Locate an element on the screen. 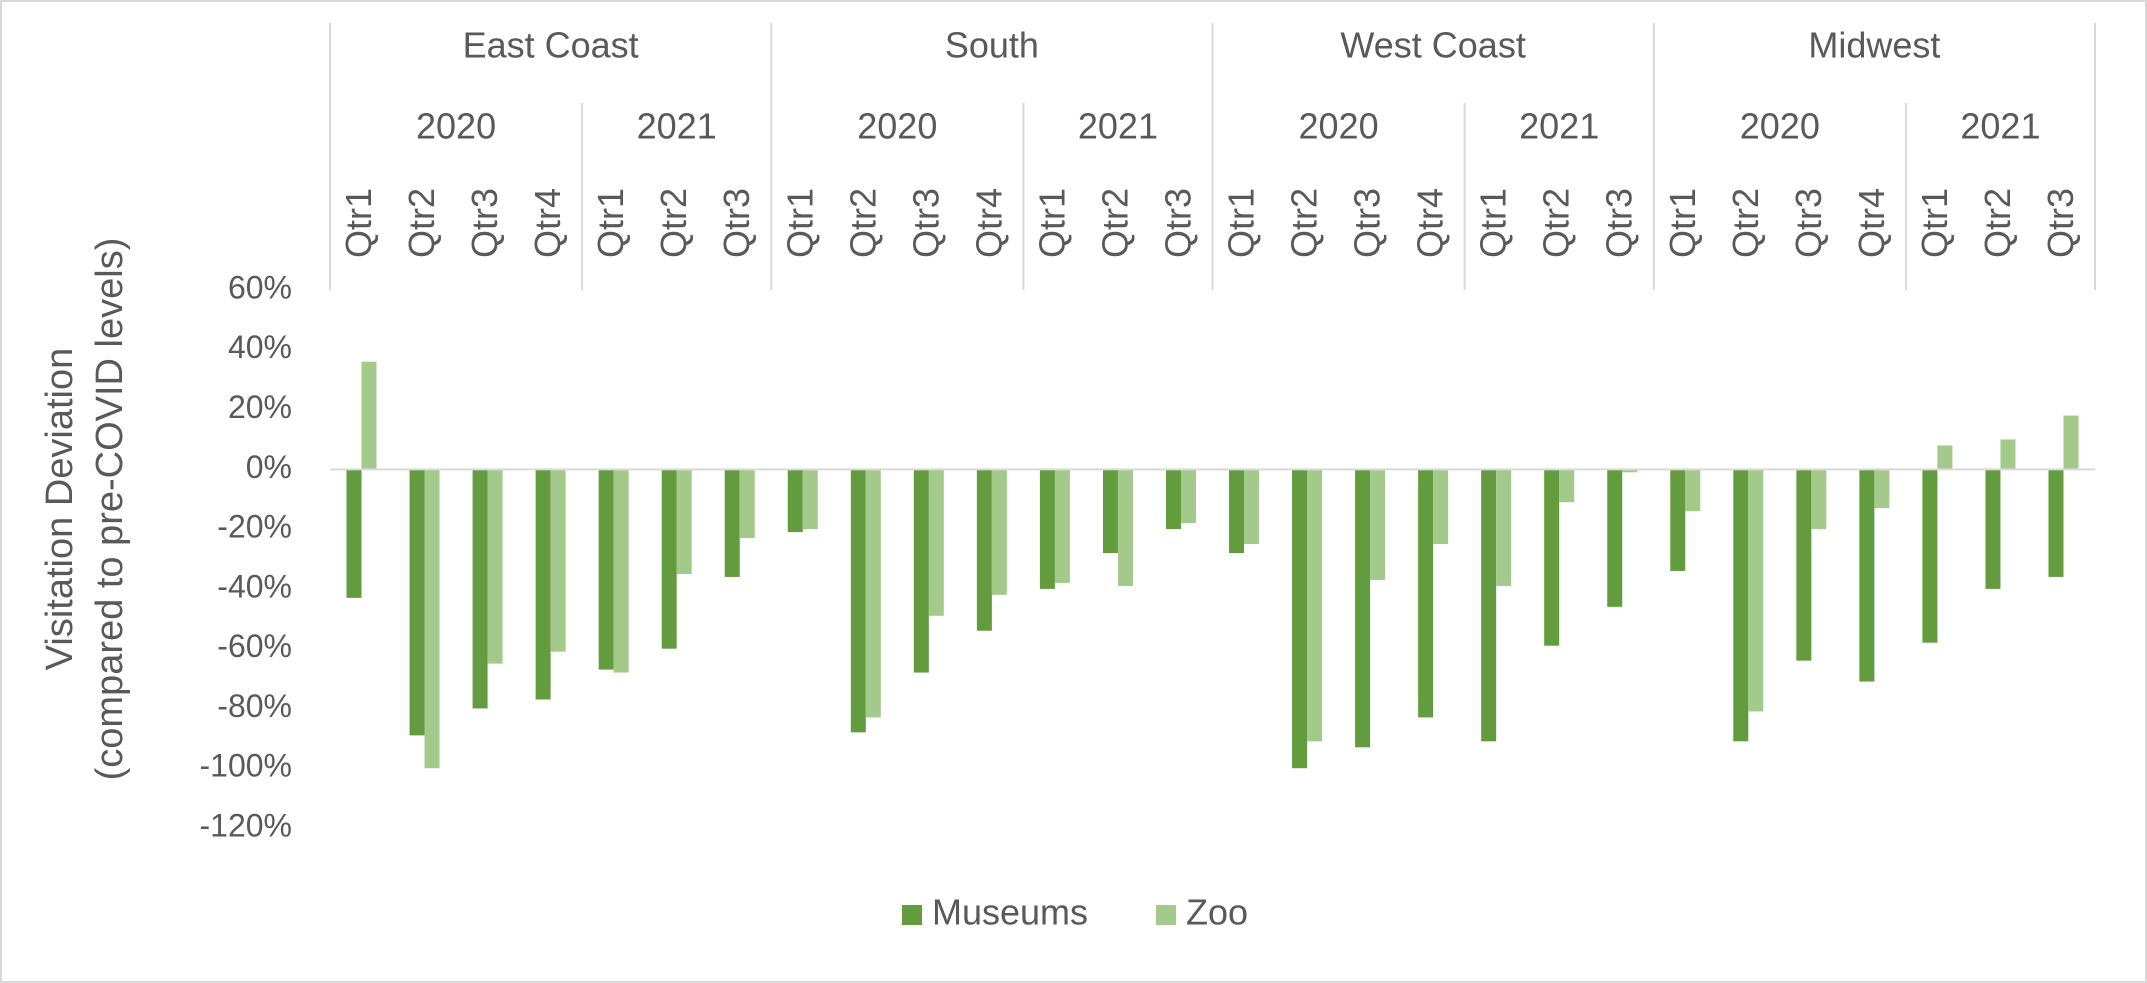 Image resolution: width=2147 pixels, height=983 pixels. y-tick-label: -120% is located at coordinates (246, 825).